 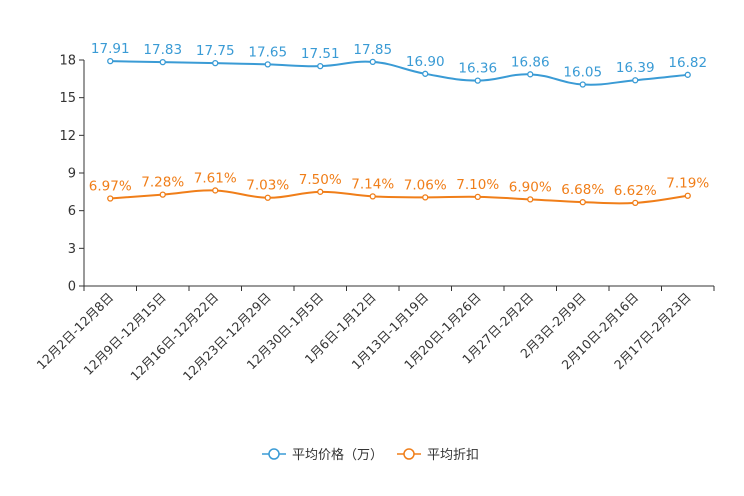 What do you see at coordinates (174, 337) in the screenshot?
I see `x-tick-label: 12月16日-12月22日` at bounding box center [174, 337].